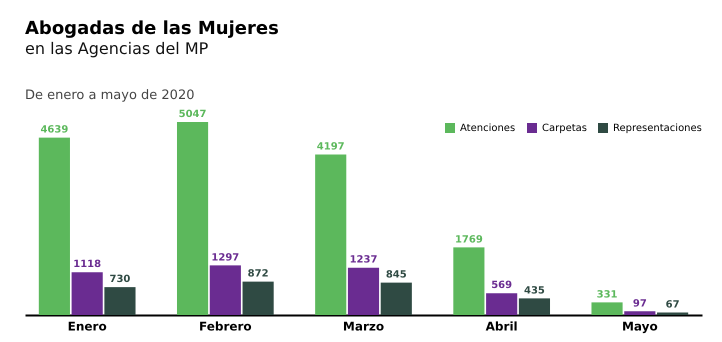 Image resolution: width=722 pixels, height=342 pixels. What do you see at coordinates (501, 286) in the screenshot?
I see `data-label: 569` at bounding box center [501, 286].